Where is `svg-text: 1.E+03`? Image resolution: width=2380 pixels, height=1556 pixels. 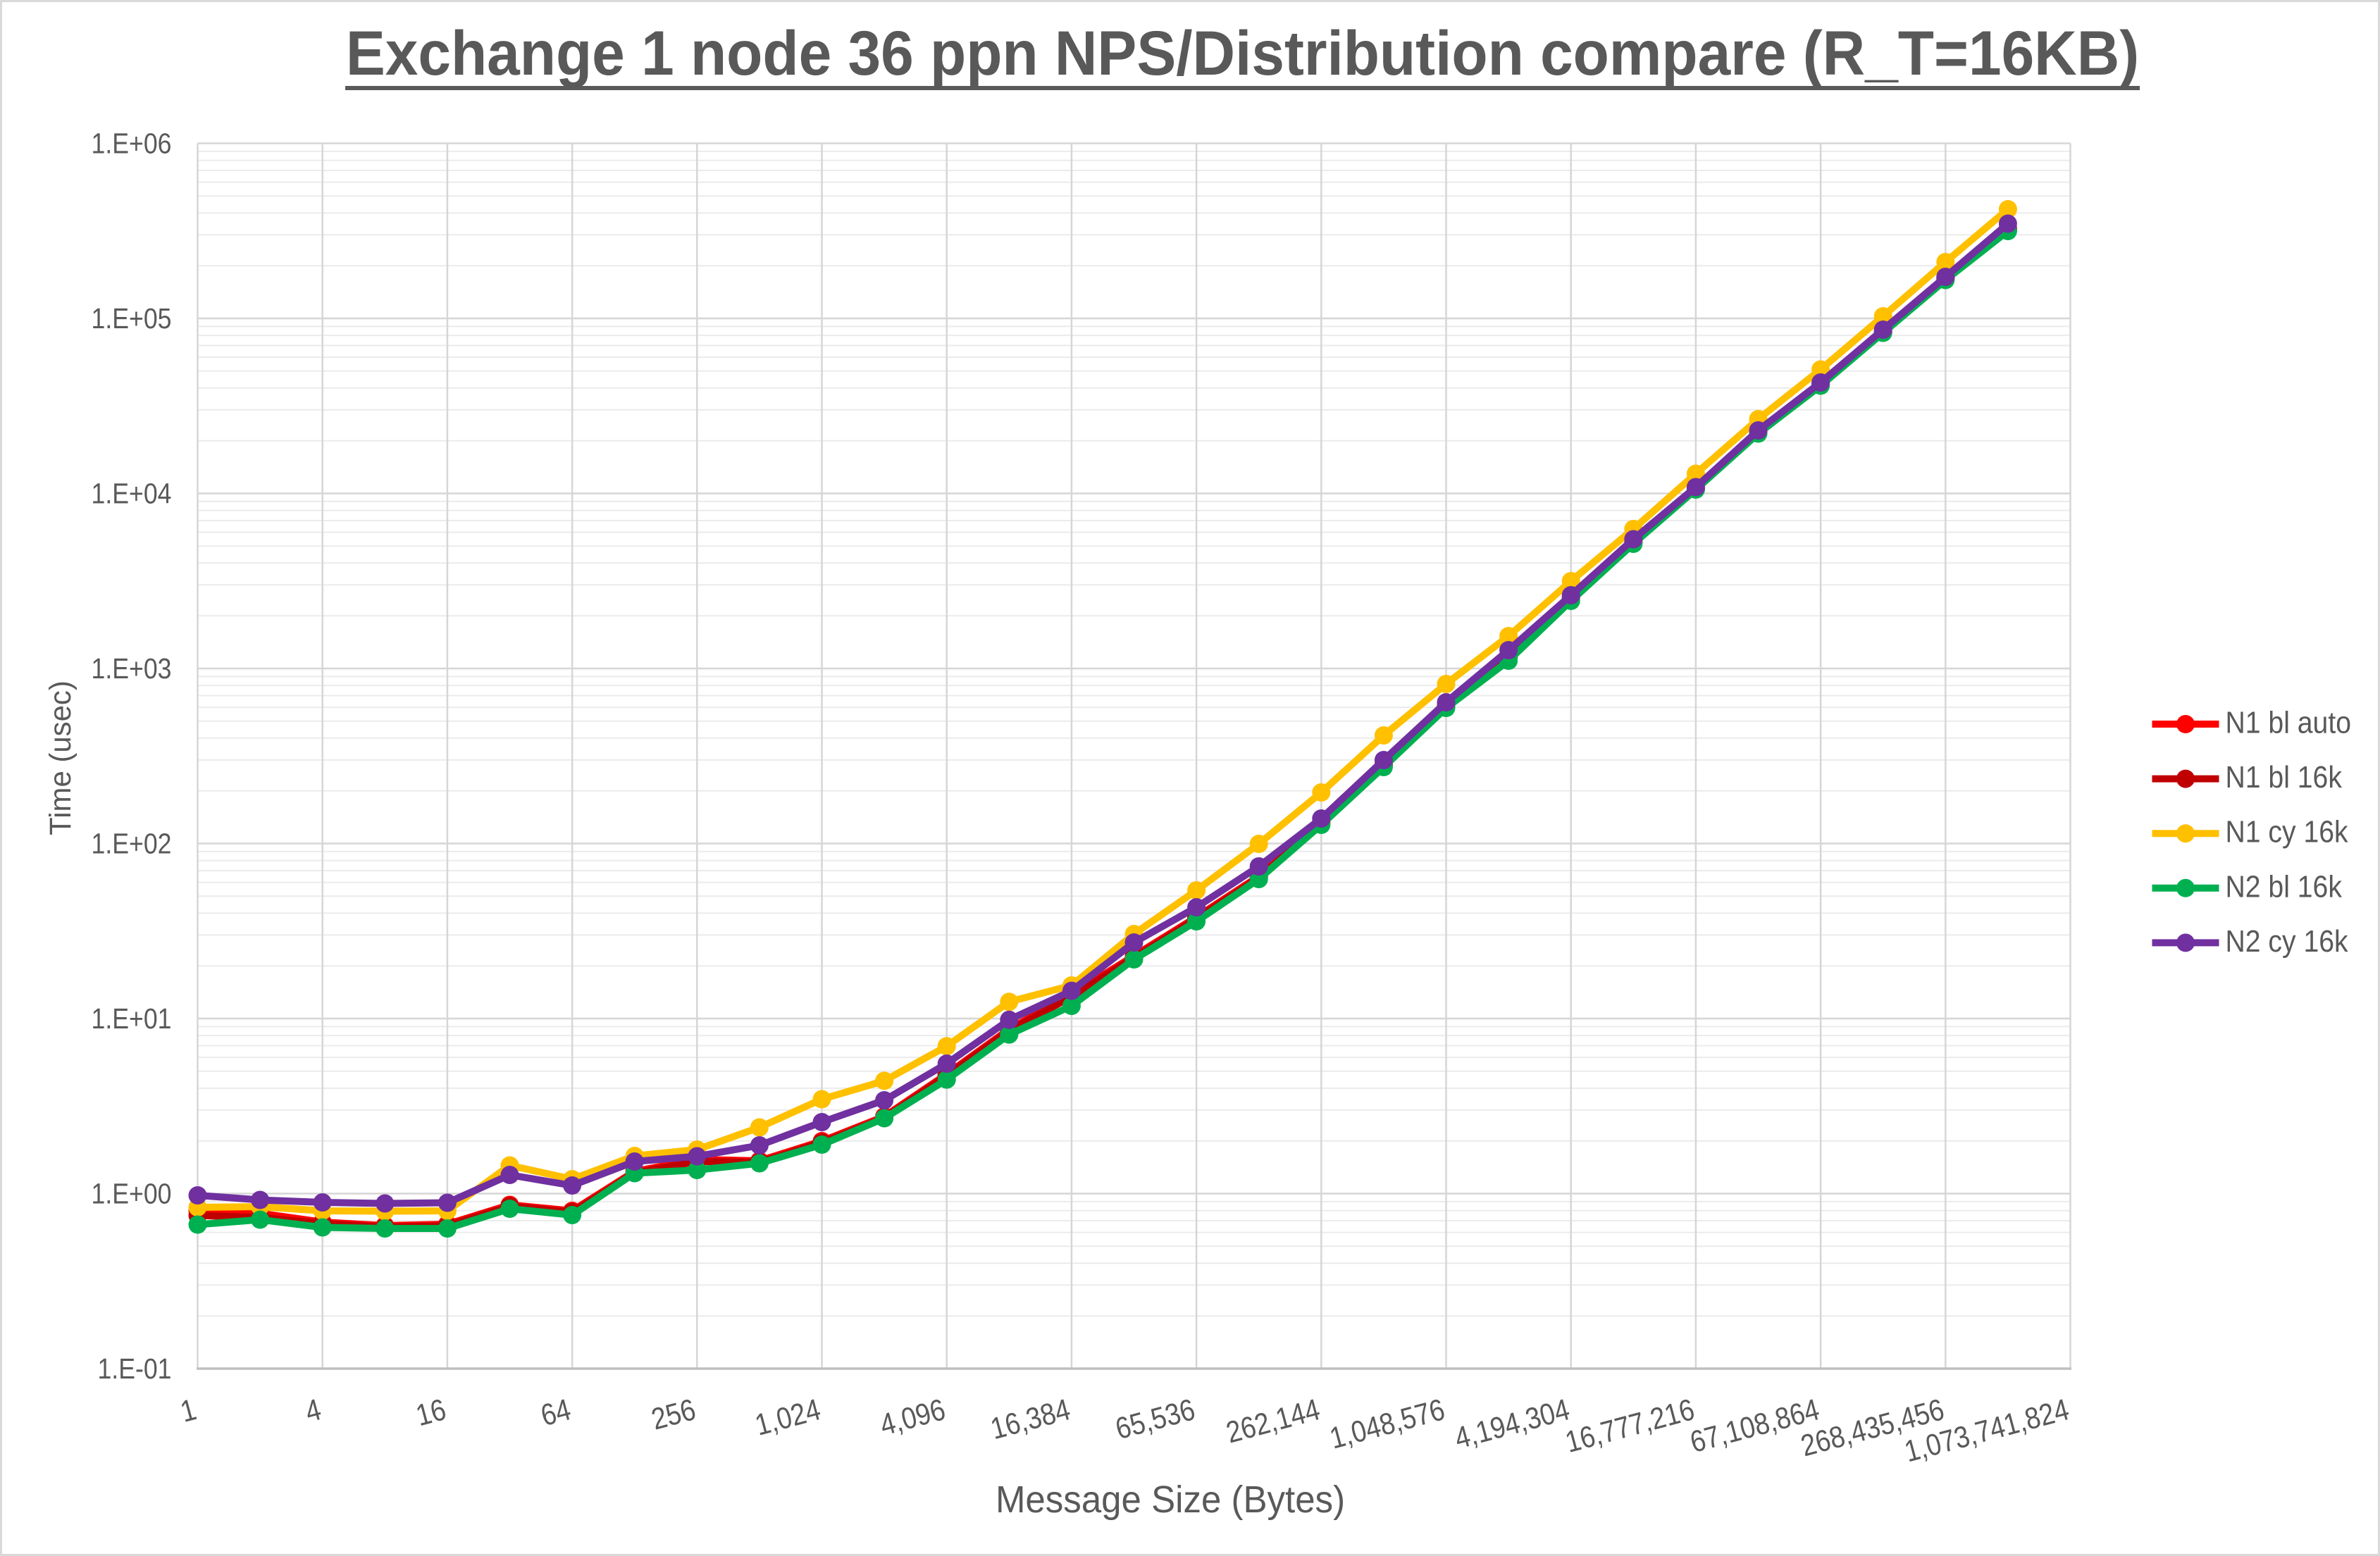
svg-text: 1.E+03 is located at coordinates (132, 669).